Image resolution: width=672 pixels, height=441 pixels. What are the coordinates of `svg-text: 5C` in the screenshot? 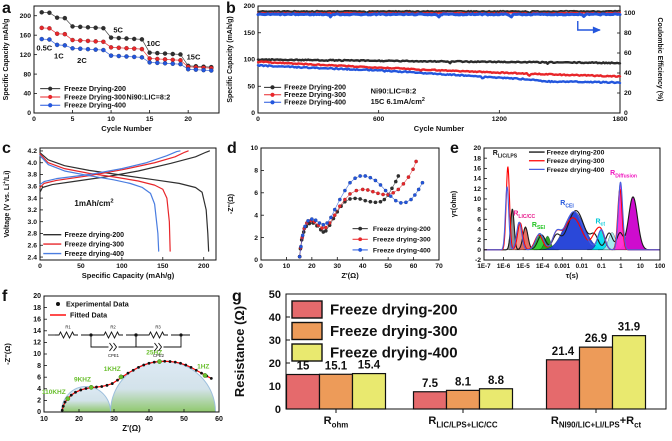 It's located at (118, 29).